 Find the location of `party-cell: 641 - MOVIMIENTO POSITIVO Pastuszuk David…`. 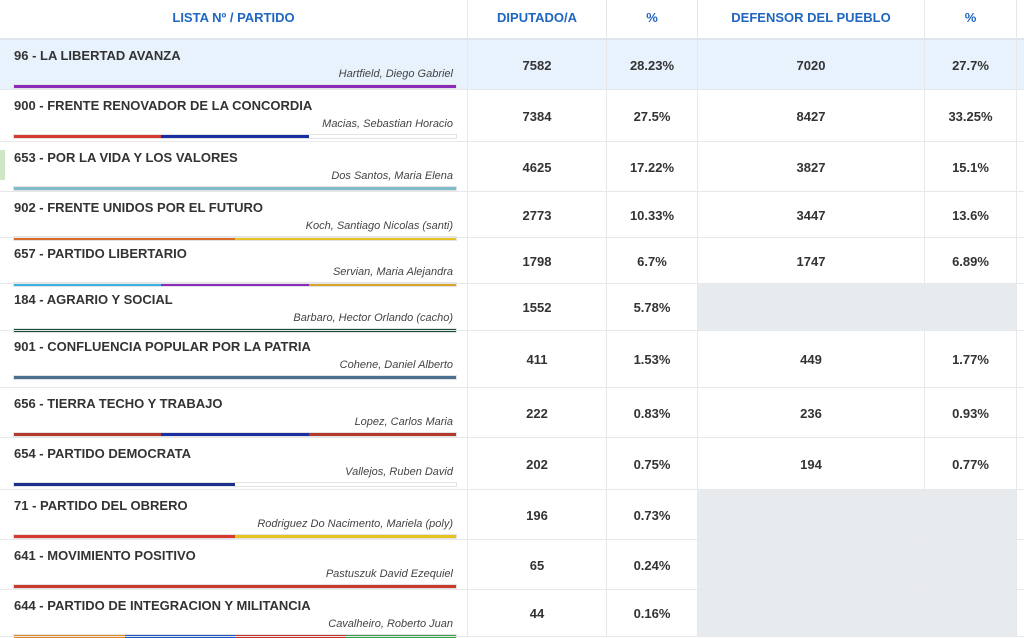

party-cell: 641 - MOVIMIENTO POSITIVO Pastuszuk David… is located at coordinates (234, 565).